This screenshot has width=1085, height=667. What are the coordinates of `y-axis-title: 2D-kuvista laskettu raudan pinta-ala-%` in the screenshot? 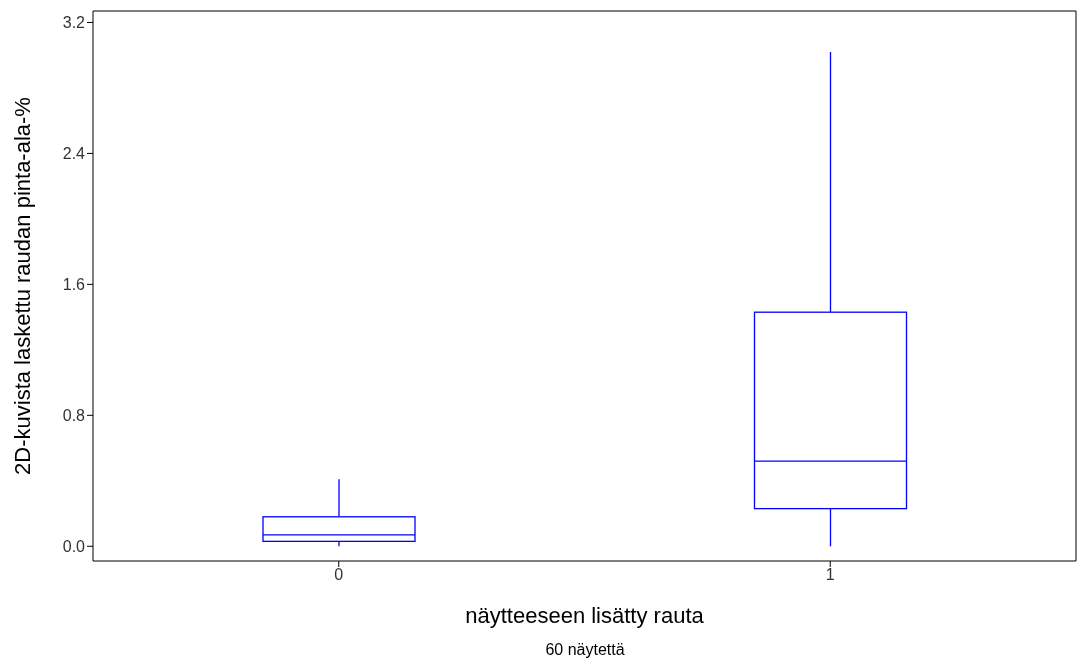 It's located at (22, 286).